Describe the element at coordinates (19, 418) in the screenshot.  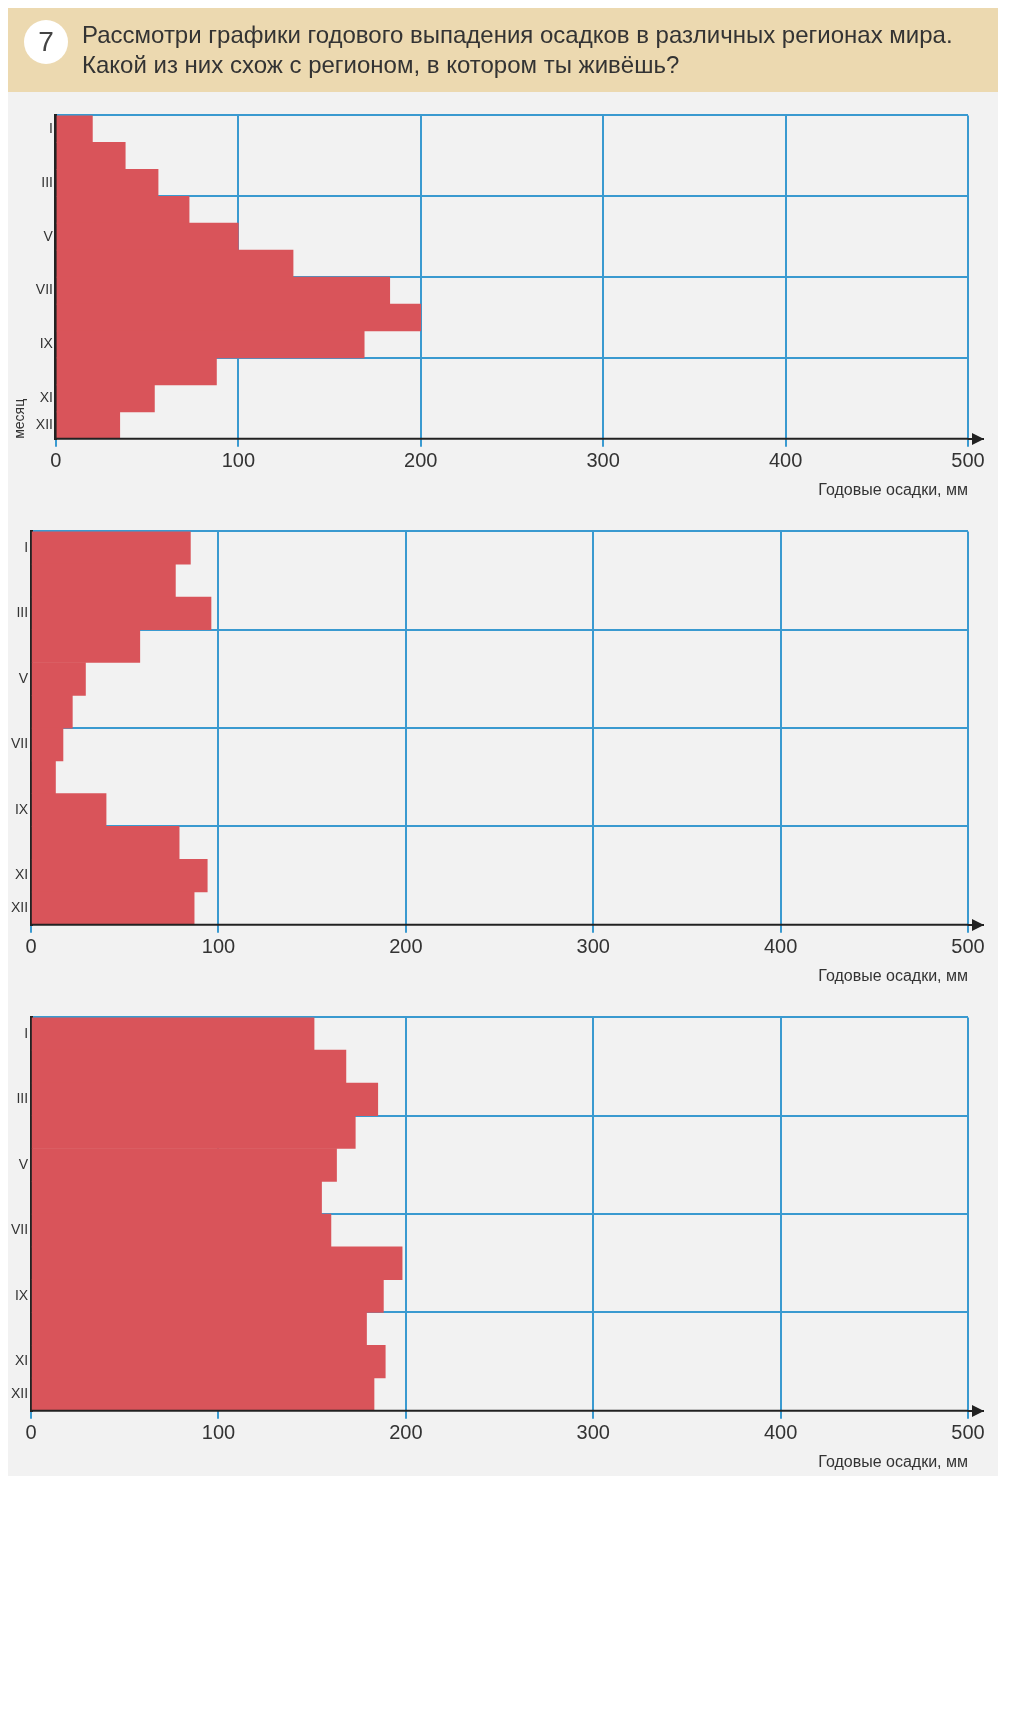
I see `y-axis-title: месяц` at that location.